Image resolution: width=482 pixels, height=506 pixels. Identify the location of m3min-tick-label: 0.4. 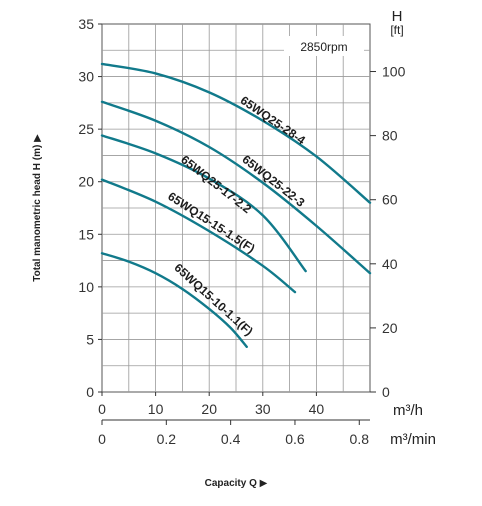
(231, 439).